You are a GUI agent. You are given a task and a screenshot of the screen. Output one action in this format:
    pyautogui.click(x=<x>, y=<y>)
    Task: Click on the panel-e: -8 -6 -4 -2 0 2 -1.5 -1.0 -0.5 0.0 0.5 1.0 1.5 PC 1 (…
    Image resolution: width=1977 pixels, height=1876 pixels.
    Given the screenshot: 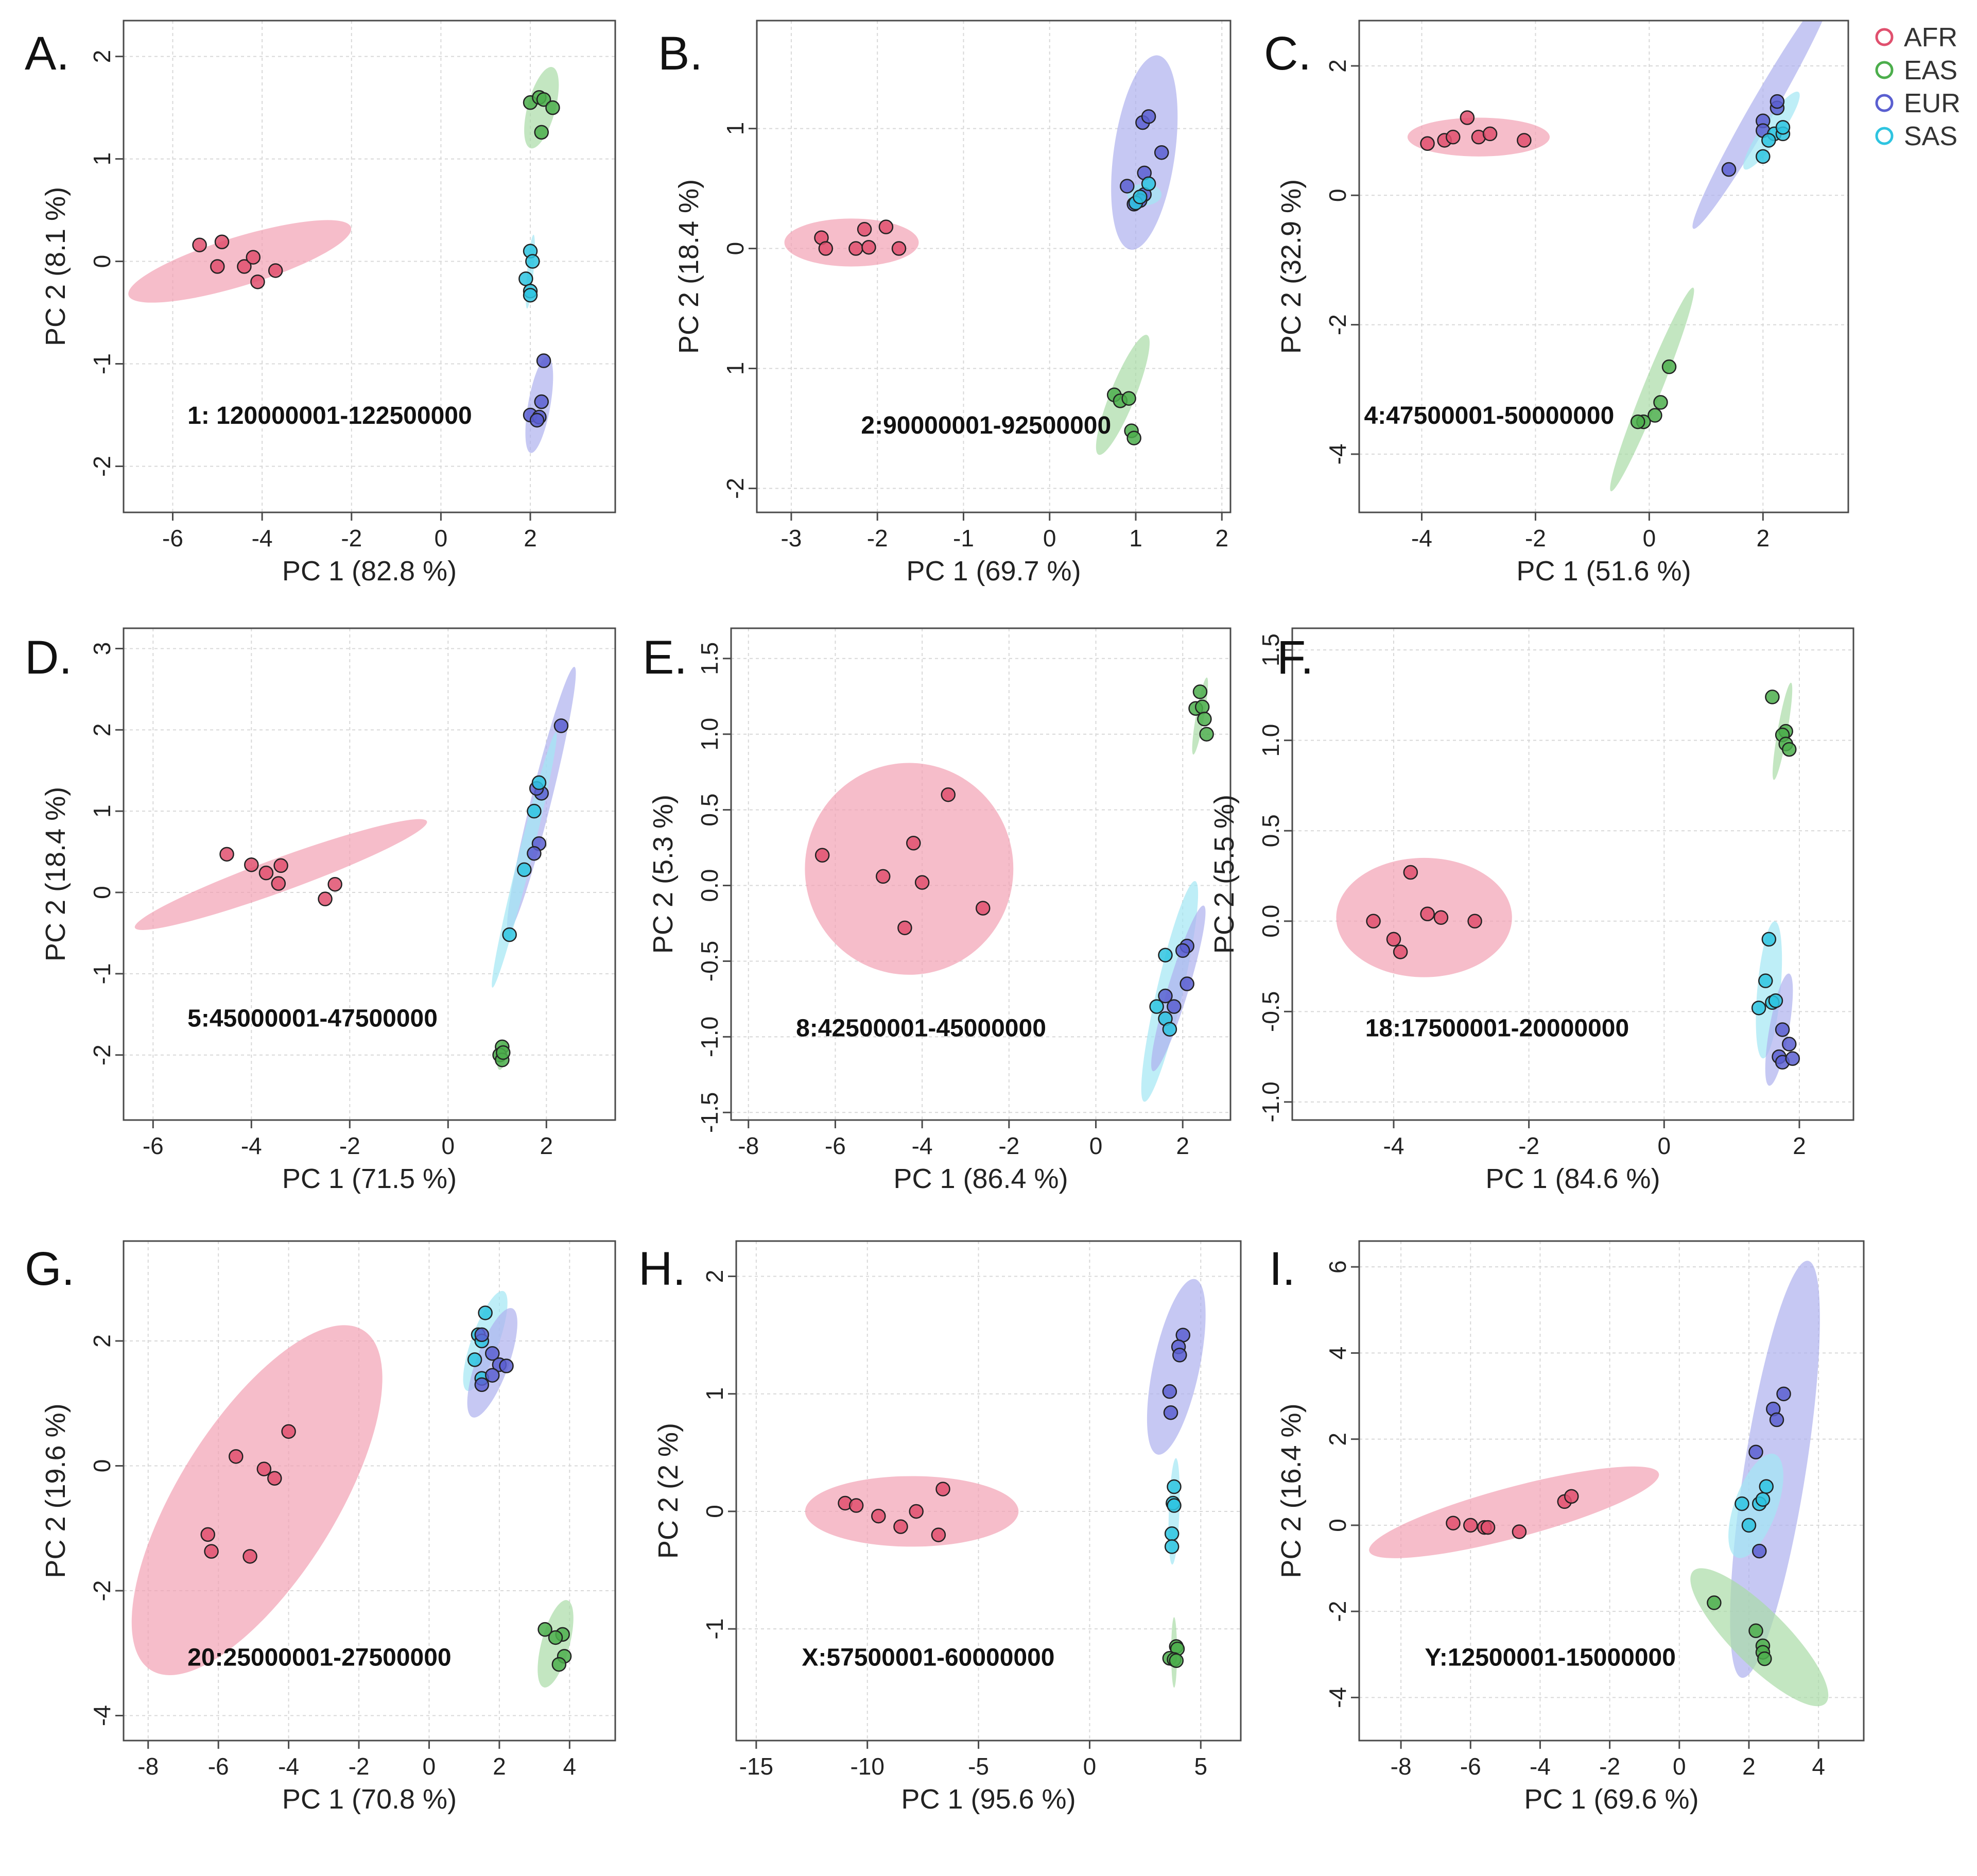 What is the action you would take?
    pyautogui.click(x=938, y=910)
    